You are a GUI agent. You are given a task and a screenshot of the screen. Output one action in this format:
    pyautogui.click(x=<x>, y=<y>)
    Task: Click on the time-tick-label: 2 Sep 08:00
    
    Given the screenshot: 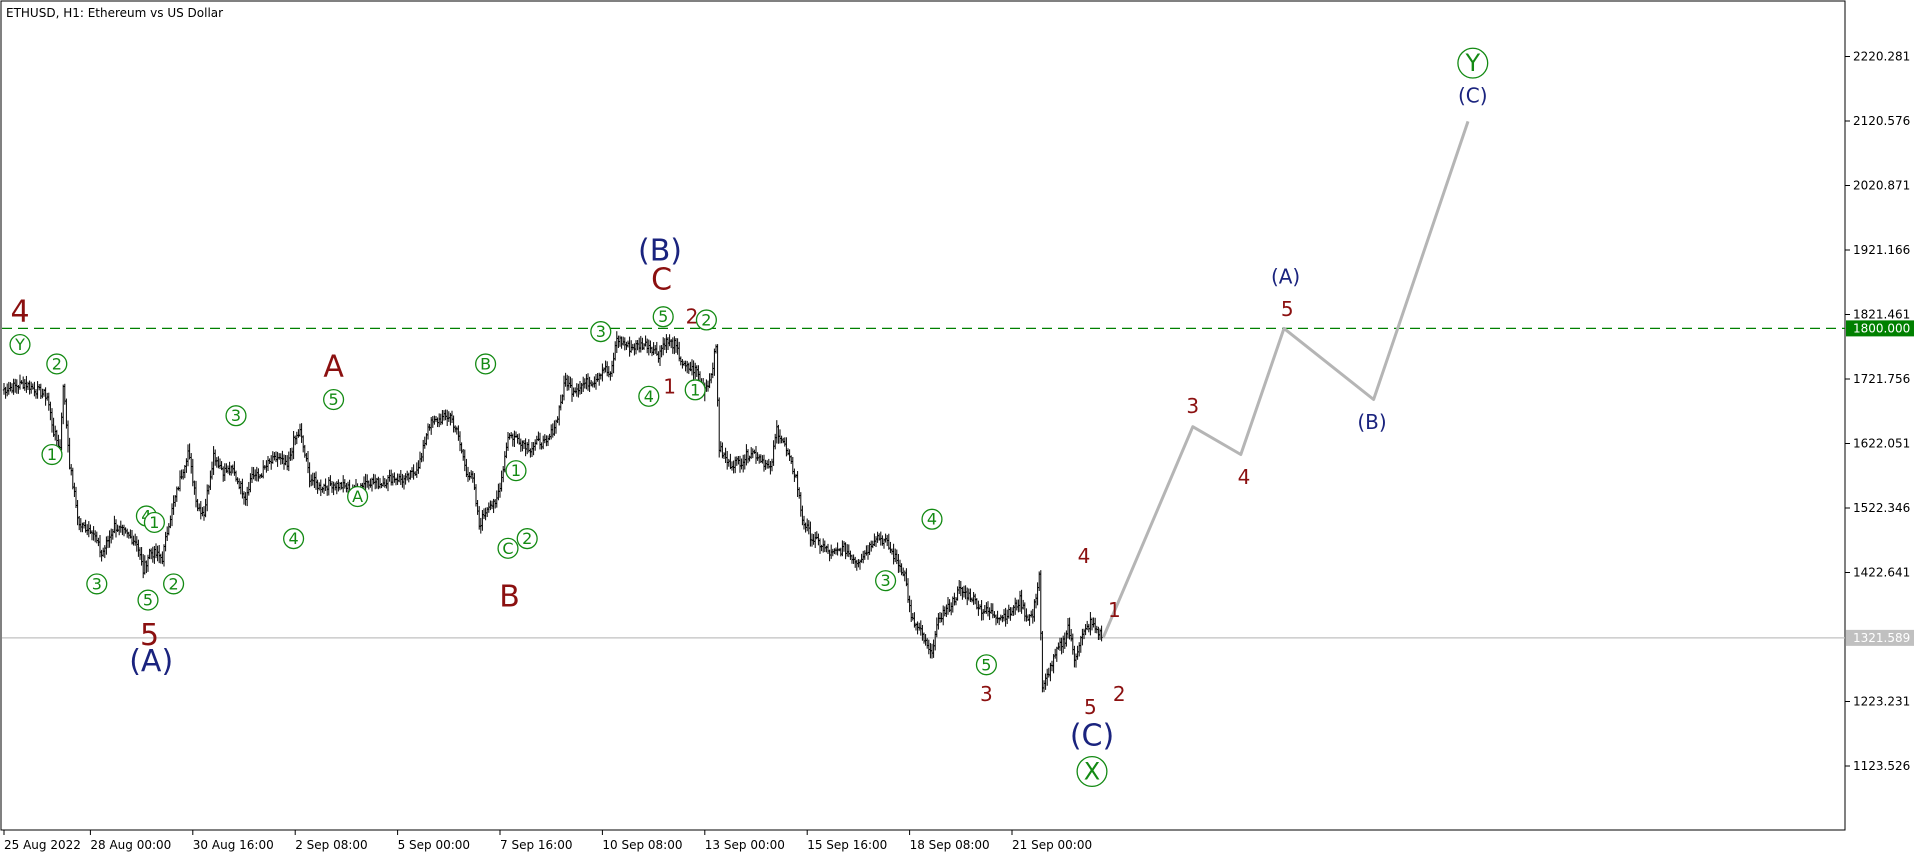 What is the action you would take?
    pyautogui.click(x=331, y=845)
    